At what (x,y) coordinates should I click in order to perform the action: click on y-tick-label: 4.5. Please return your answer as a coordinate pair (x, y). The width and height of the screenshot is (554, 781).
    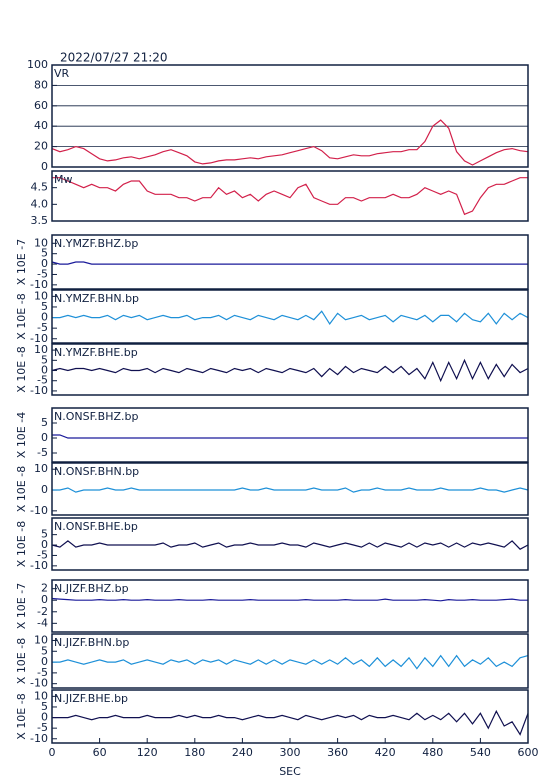
    Looking at the image, I should click on (40, 187).